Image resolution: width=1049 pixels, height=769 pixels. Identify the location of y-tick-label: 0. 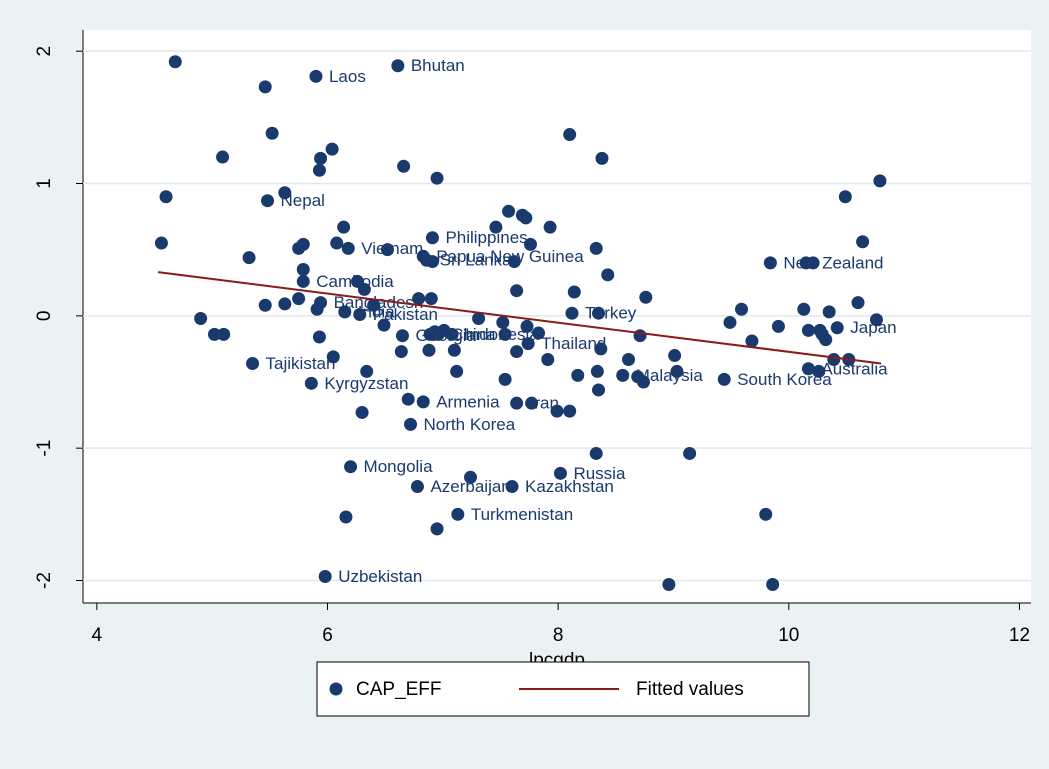
(44, 316).